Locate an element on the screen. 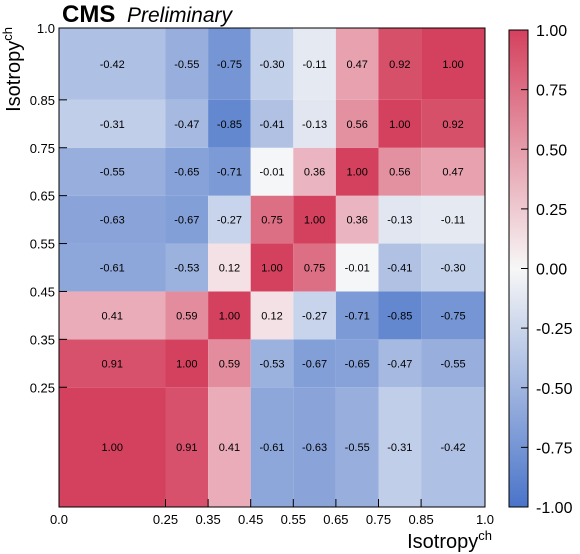 This screenshot has width=580, height=554. cell-value-label: 0.91 is located at coordinates (186, 448).